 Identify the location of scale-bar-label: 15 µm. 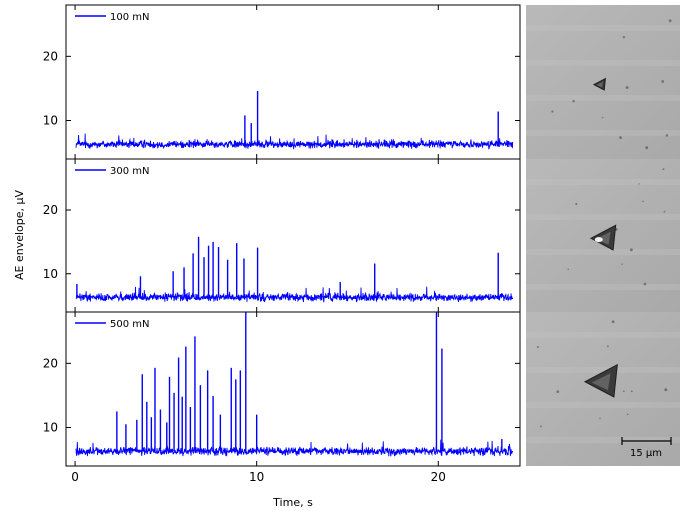
(646, 453).